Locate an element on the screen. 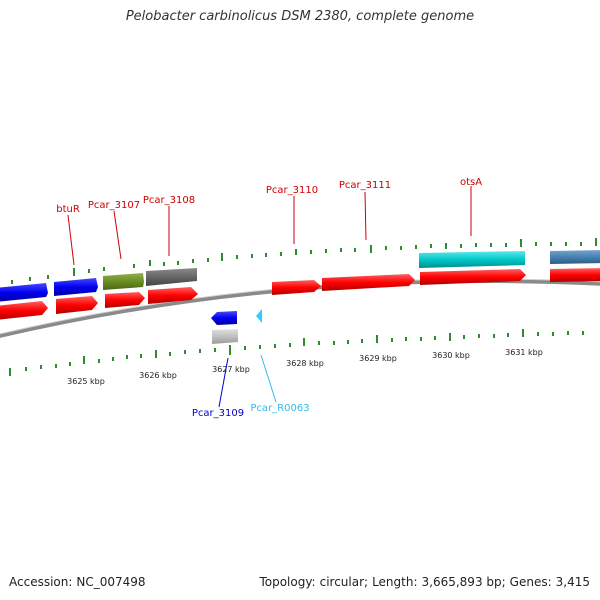 The height and width of the screenshot is (600, 600). gene-label-pcar-3108: Pcar_3108 is located at coordinates (169, 200).